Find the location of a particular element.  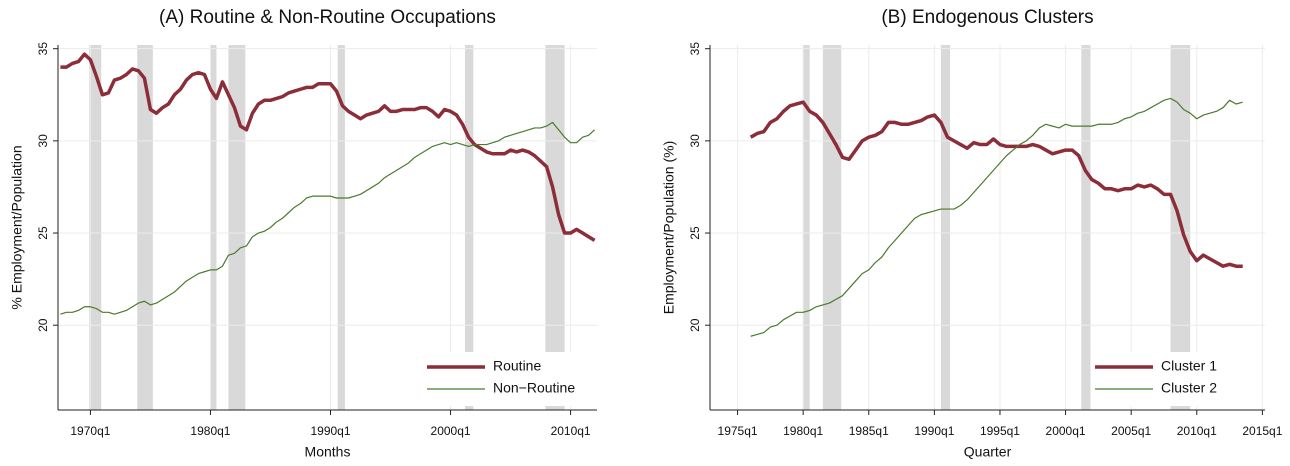

chart-title: (A) Routine & Non-Routine Occupations is located at coordinates (327, 17).